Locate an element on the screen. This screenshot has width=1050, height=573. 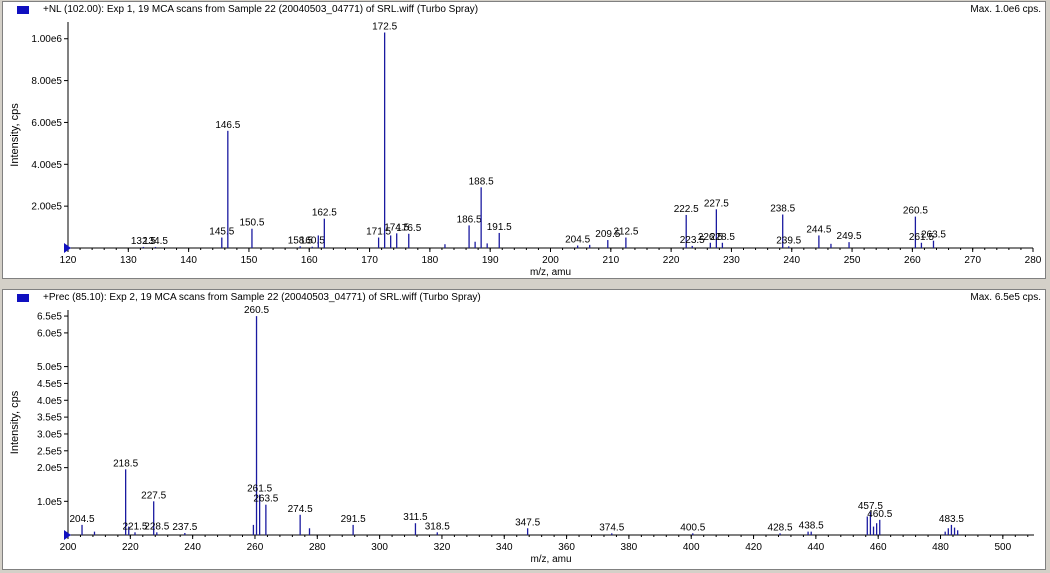
peak-label: 239.5 is located at coordinates (788, 240).